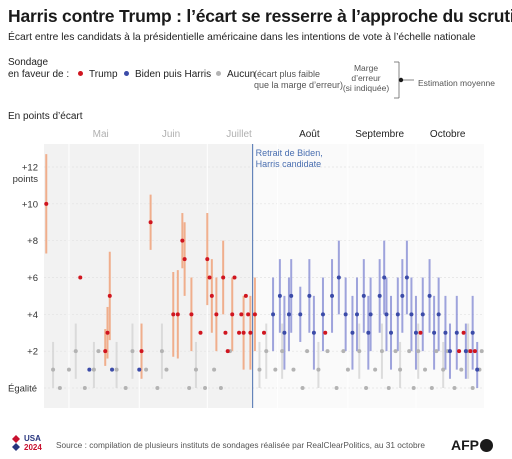 The width and height of the screenshot is (512, 459). Describe the element at coordinates (32, 438) in the screenshot. I see `usa-logo-line1: USA` at that location.